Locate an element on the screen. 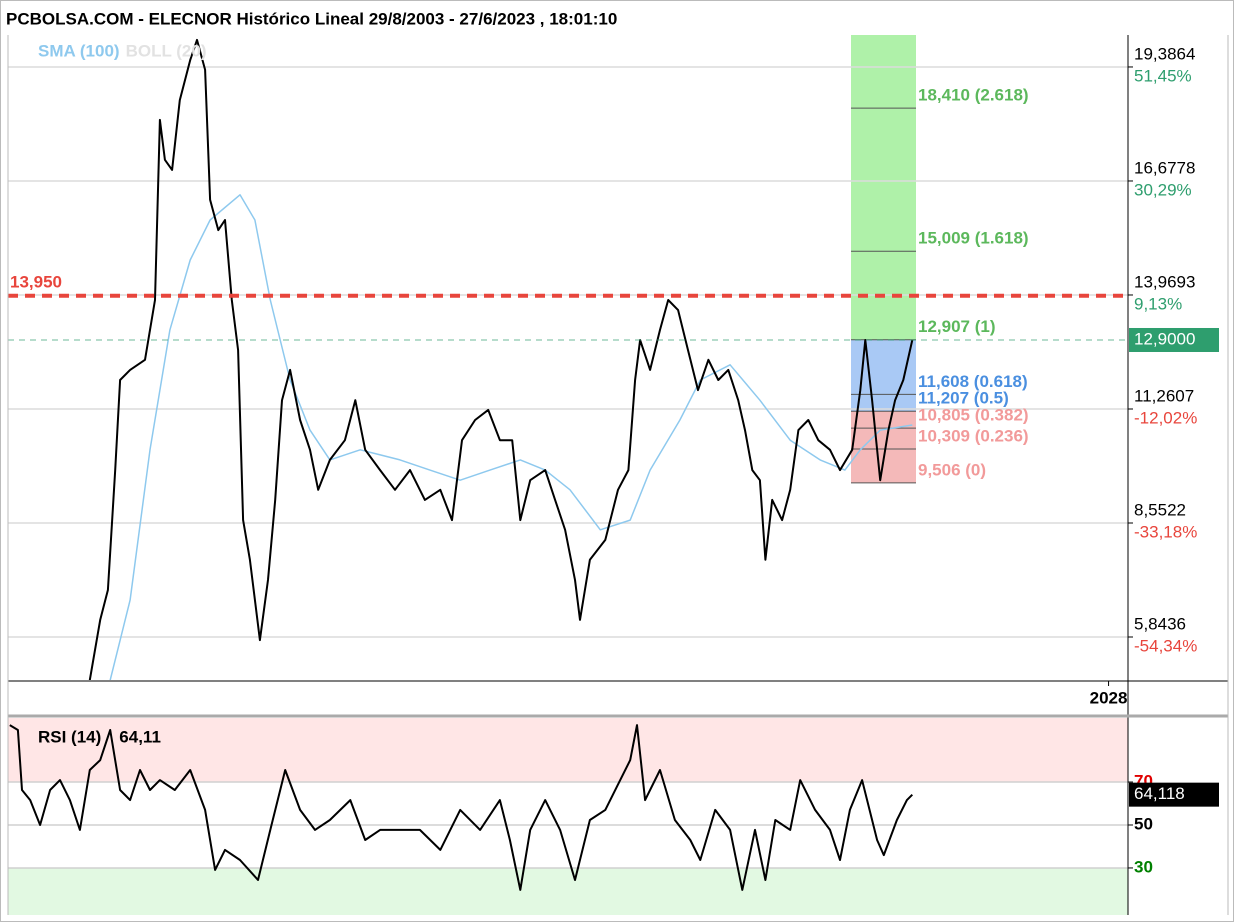  reference-label: 13,950 is located at coordinates (36, 281).